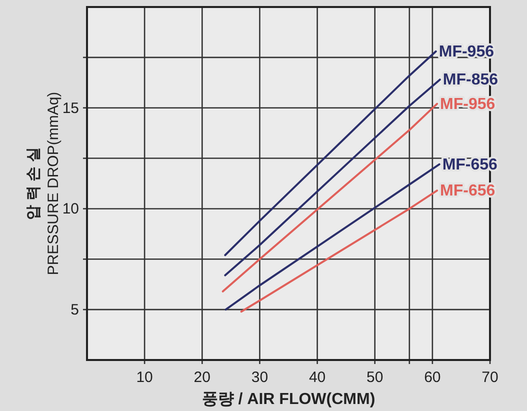  Describe the element at coordinates (70, 108) in the screenshot. I see `y-tick-label: 15` at that location.